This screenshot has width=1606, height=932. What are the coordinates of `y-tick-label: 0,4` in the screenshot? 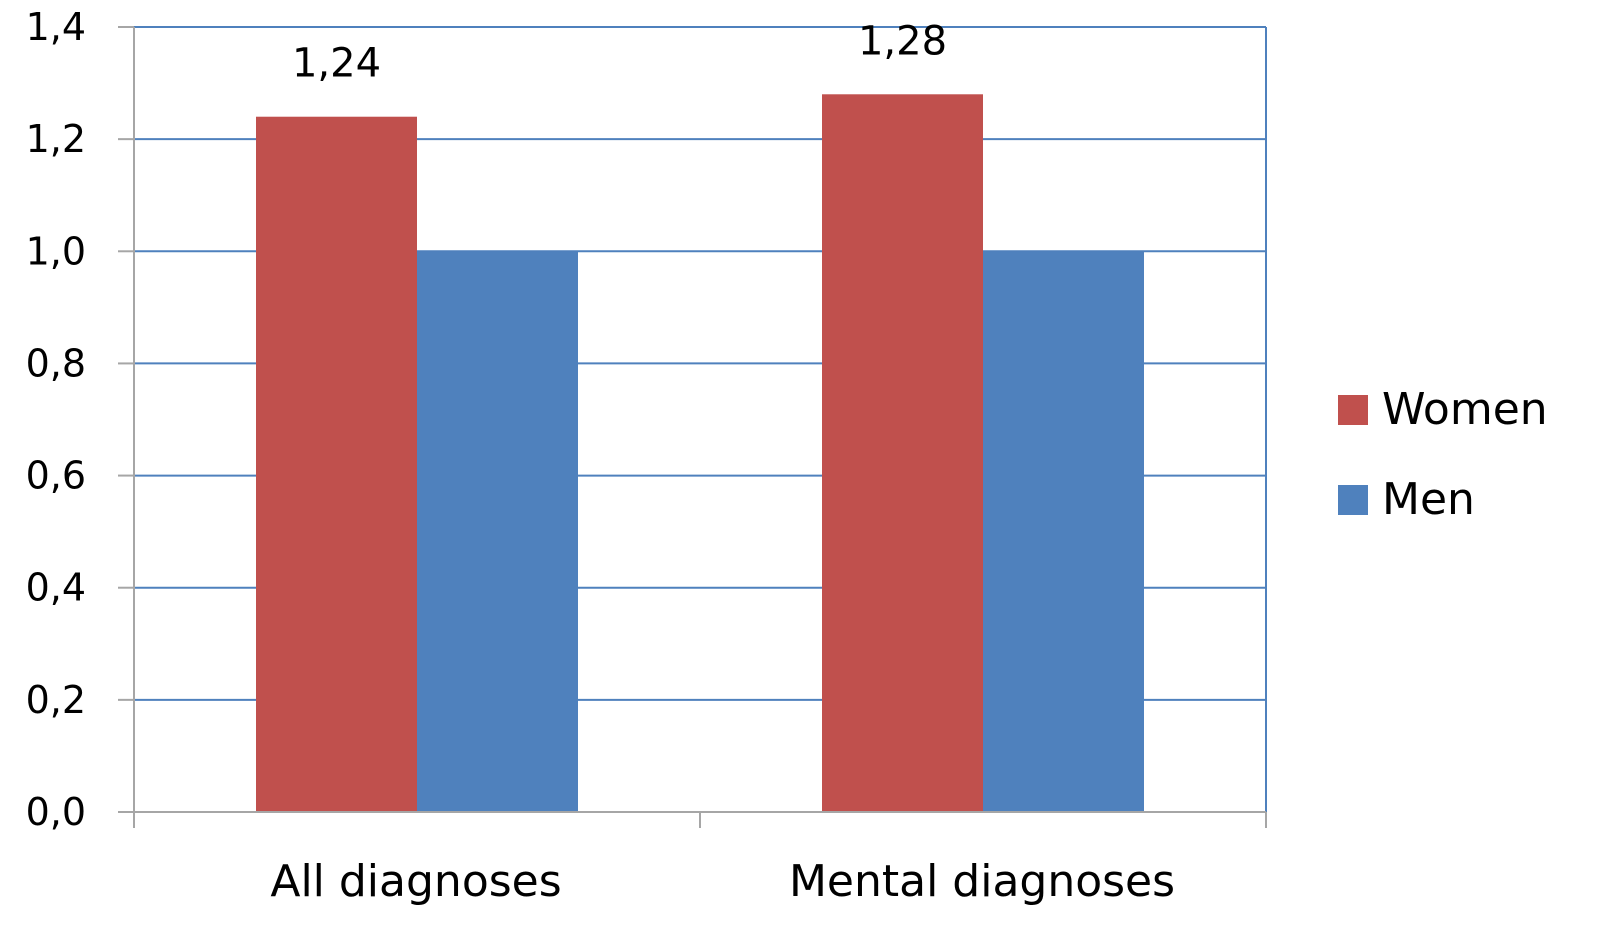 It's located at (56, 588).